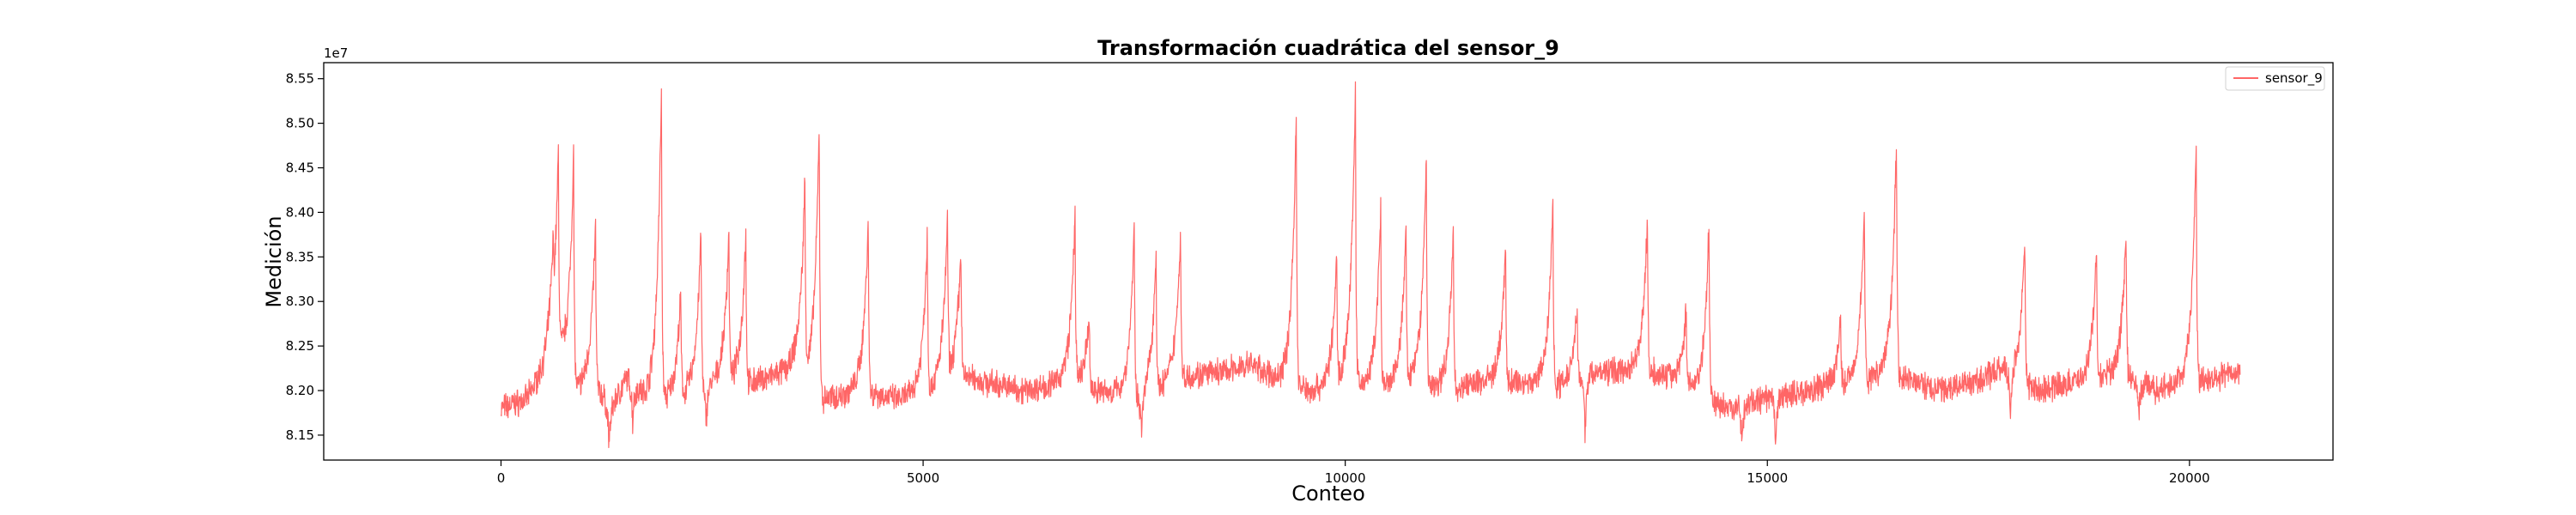  I want to click on x-tick-label: 0, so click(501, 478).